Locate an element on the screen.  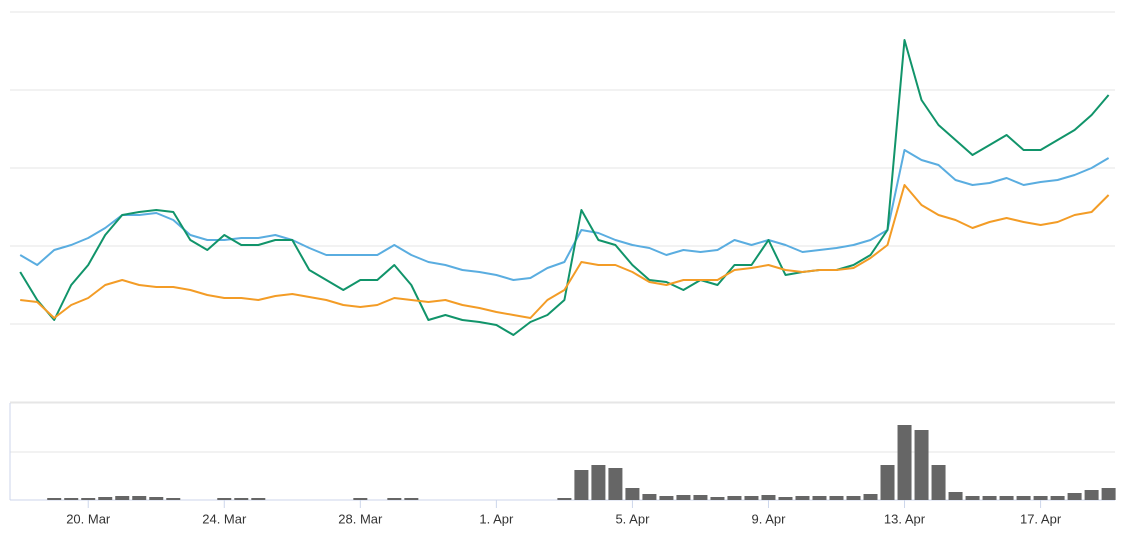
x-tick-label: 24. Mar is located at coordinates (224, 518).